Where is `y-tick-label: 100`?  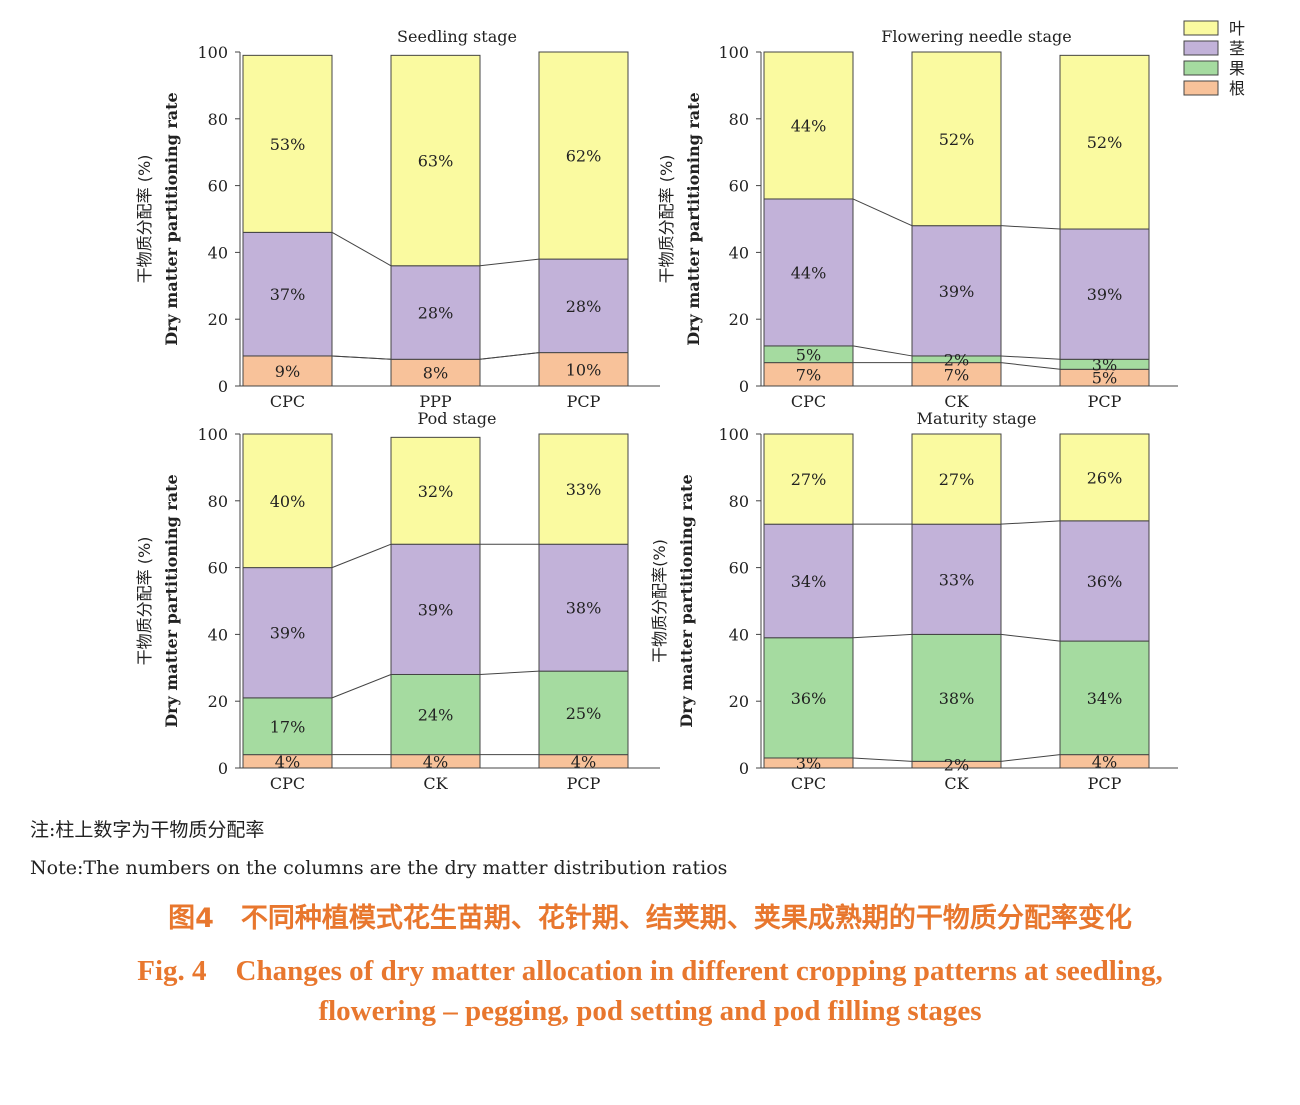
y-tick-label: 100 is located at coordinates (212, 52).